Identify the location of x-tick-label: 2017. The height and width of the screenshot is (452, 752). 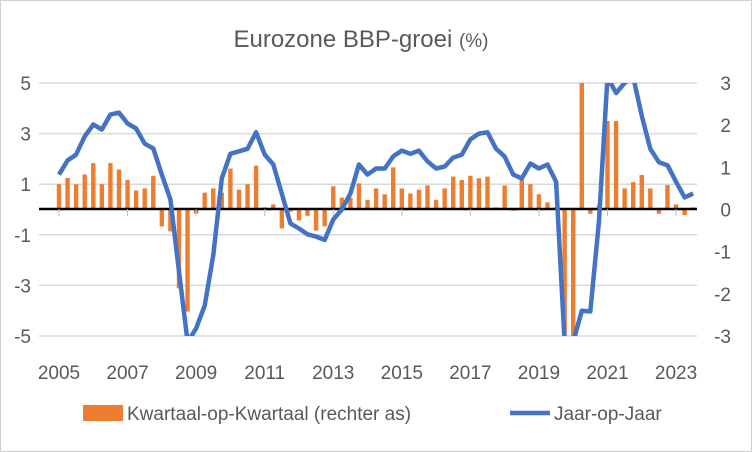
(470, 373).